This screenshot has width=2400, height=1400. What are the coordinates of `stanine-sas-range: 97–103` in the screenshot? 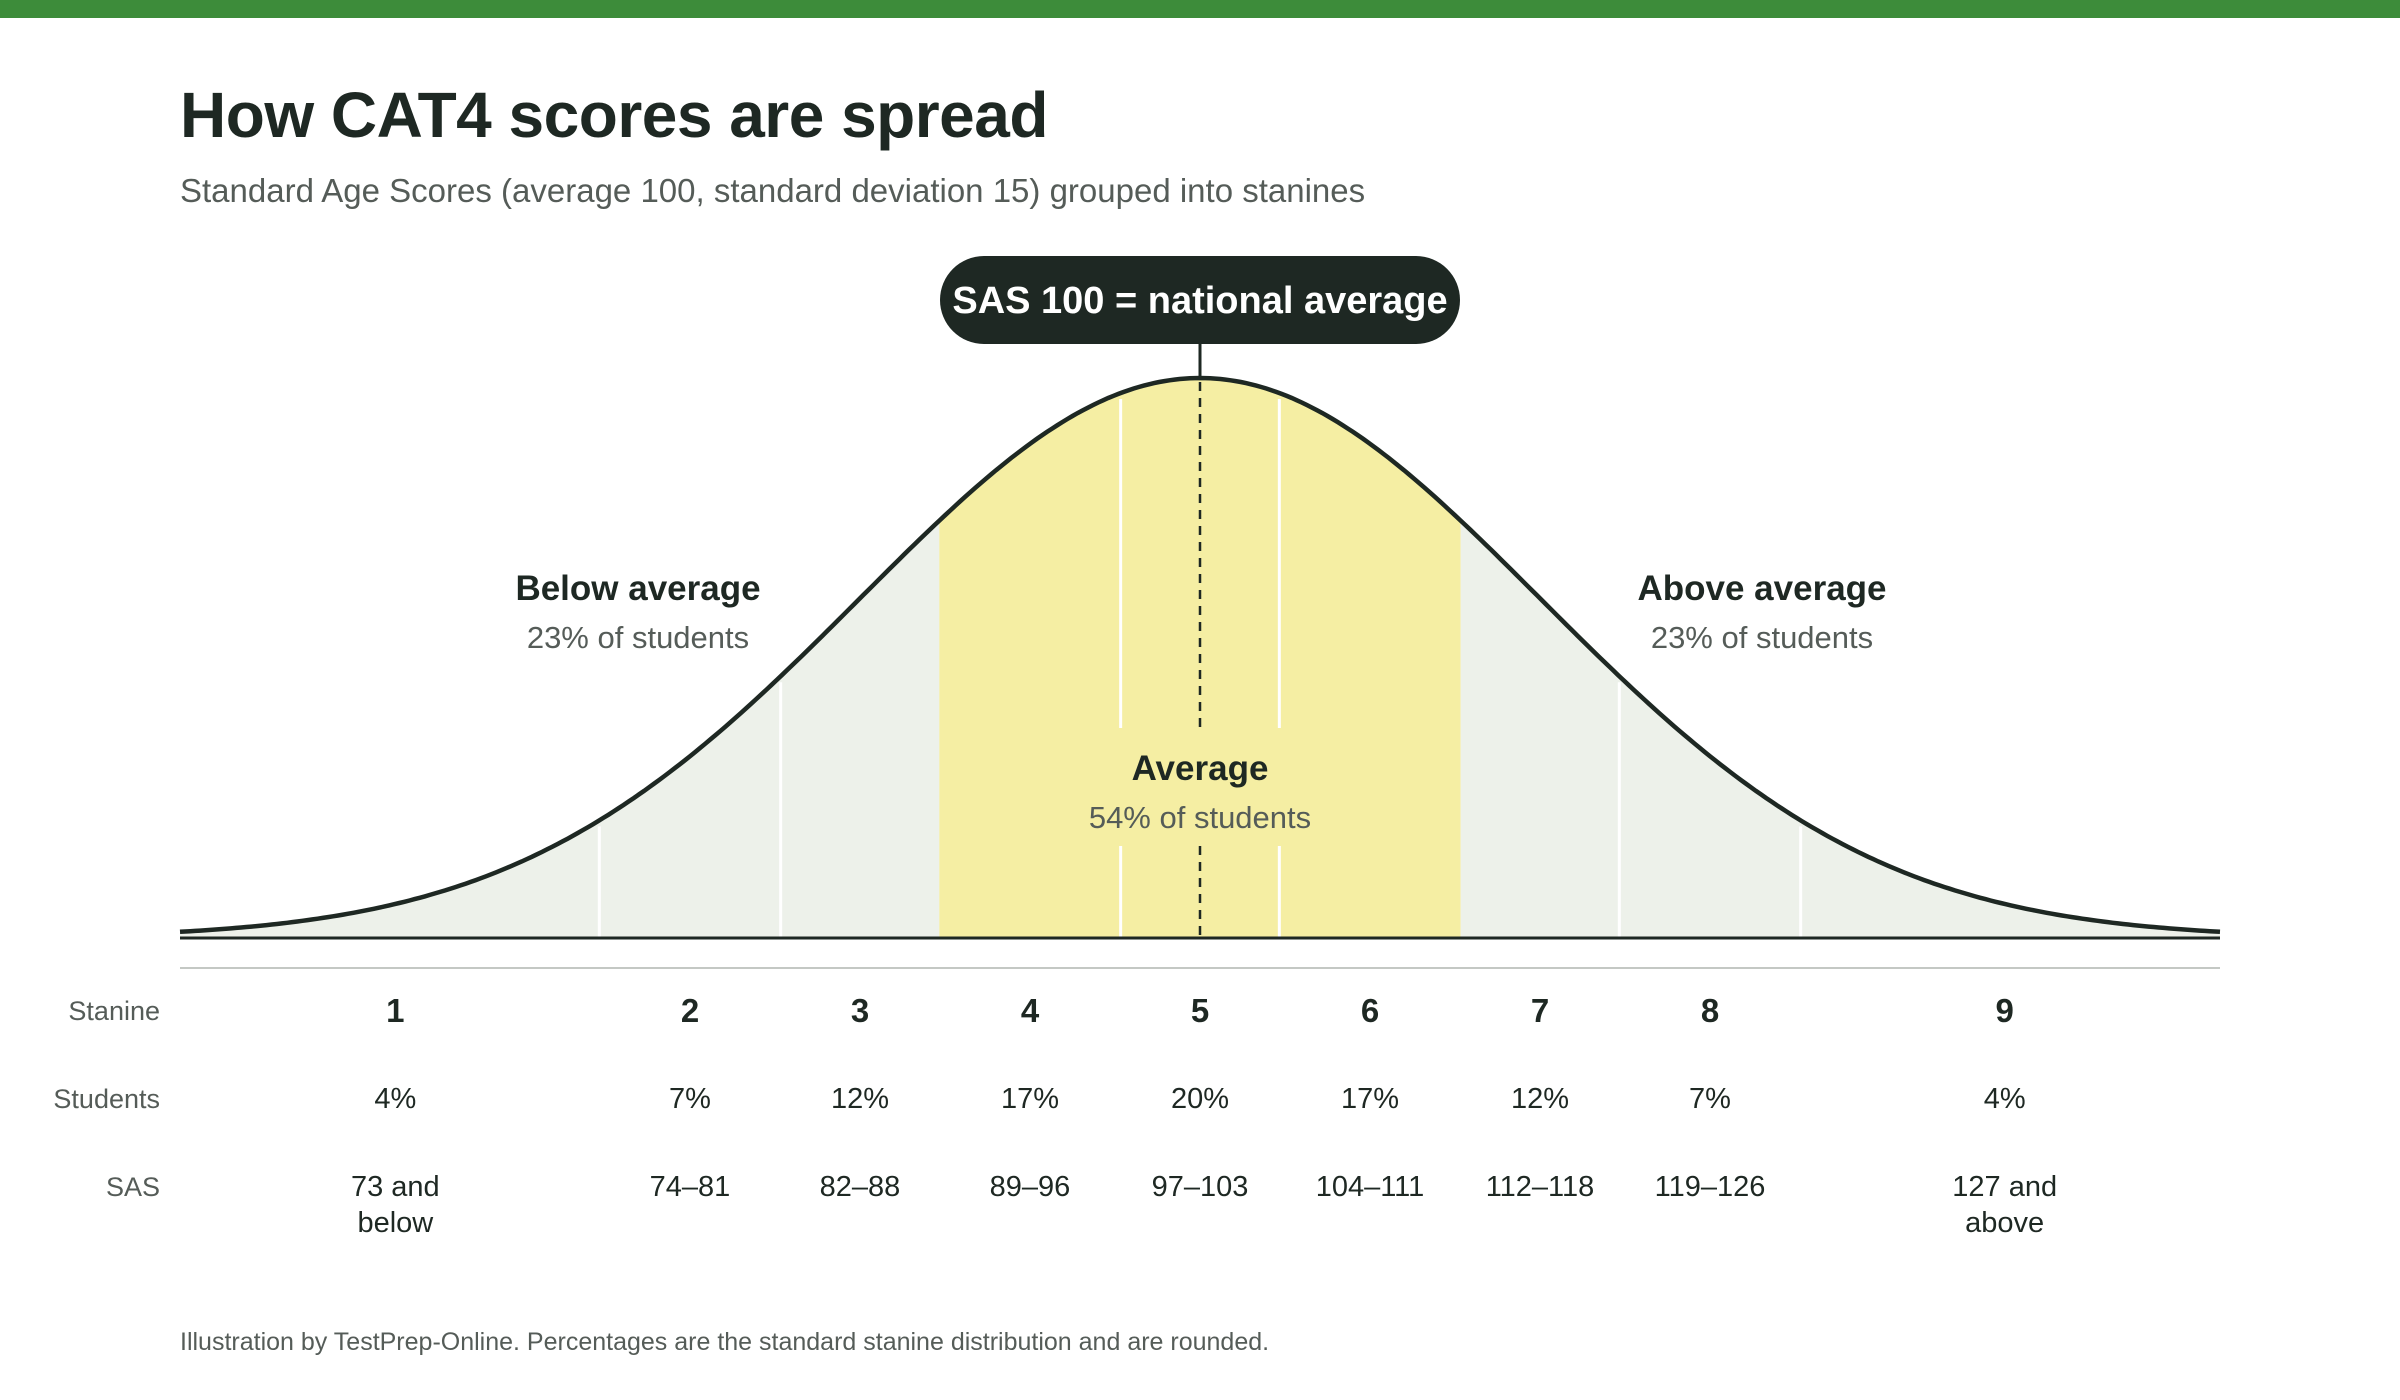 It's located at (1200, 1187).